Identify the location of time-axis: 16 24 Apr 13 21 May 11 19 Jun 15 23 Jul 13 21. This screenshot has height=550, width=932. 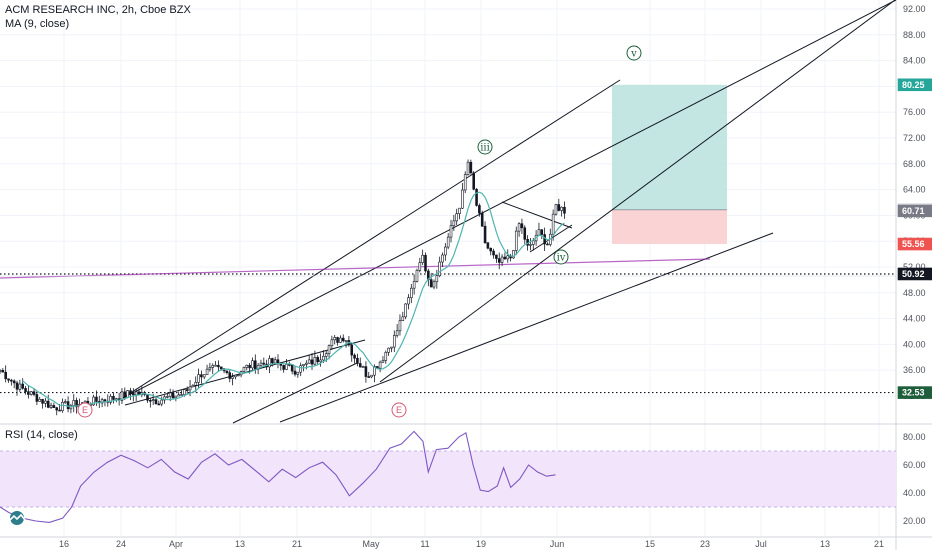
(471, 544).